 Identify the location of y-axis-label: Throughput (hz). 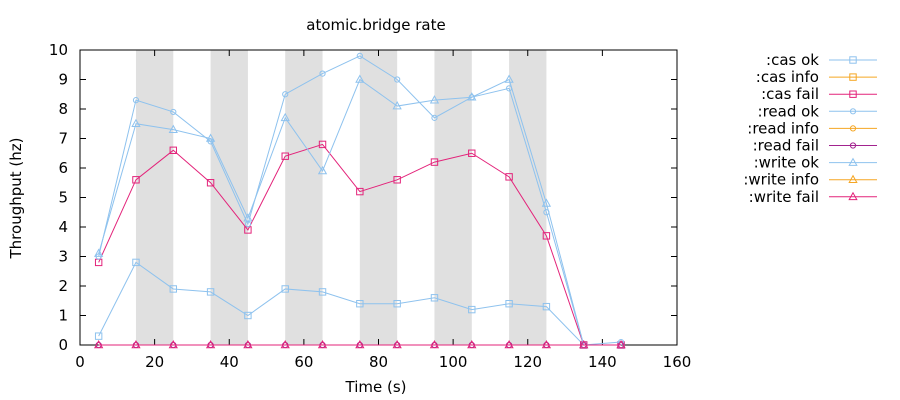
(16, 199).